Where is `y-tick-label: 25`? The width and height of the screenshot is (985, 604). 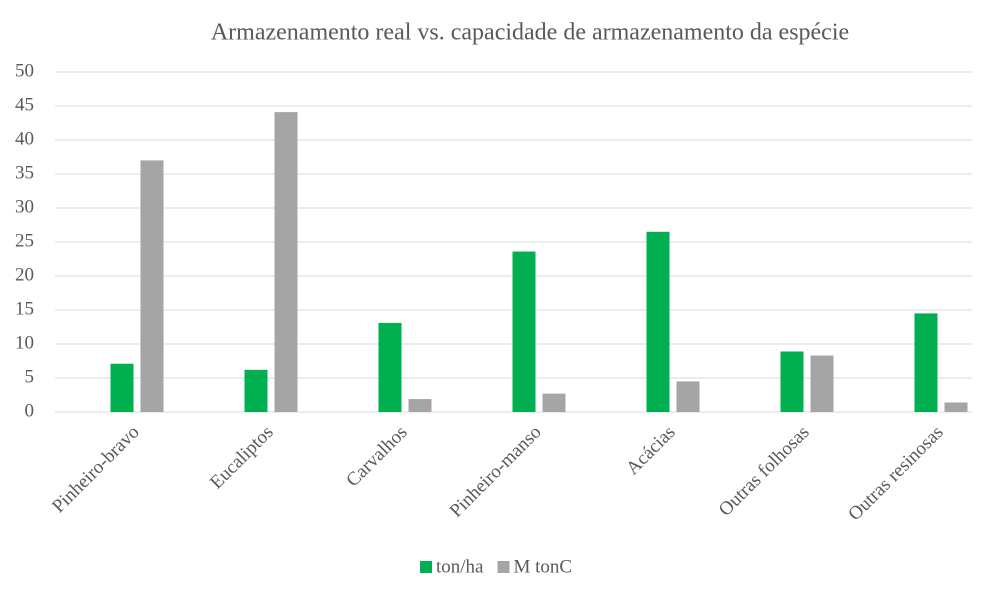 y-tick-label: 25 is located at coordinates (24, 240).